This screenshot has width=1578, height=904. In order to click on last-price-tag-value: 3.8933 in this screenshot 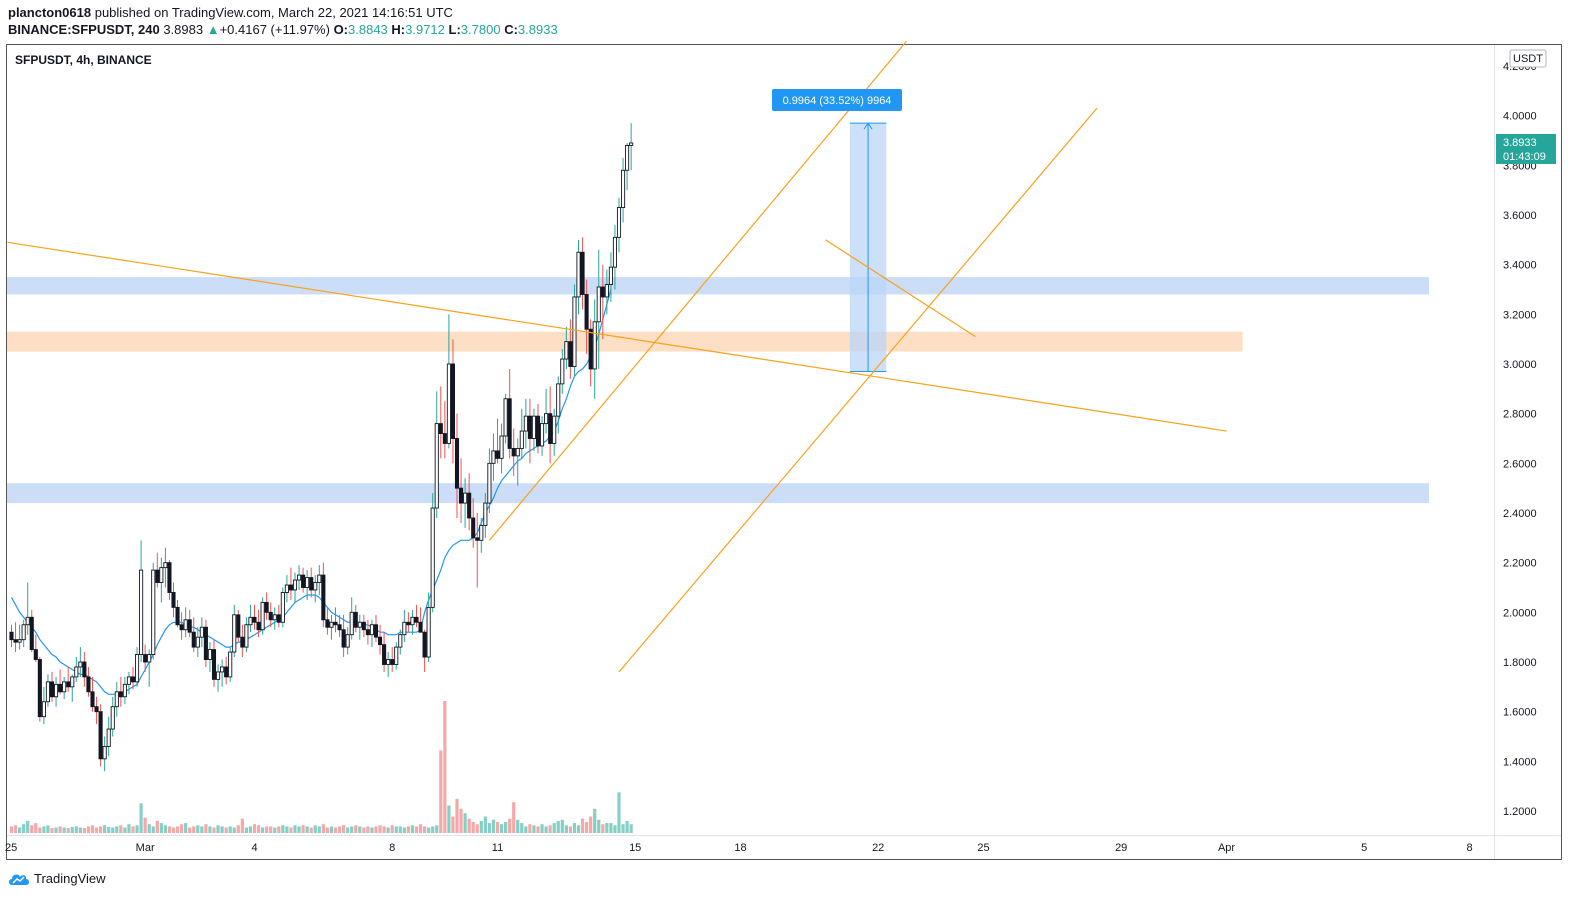, I will do `click(1520, 143)`.